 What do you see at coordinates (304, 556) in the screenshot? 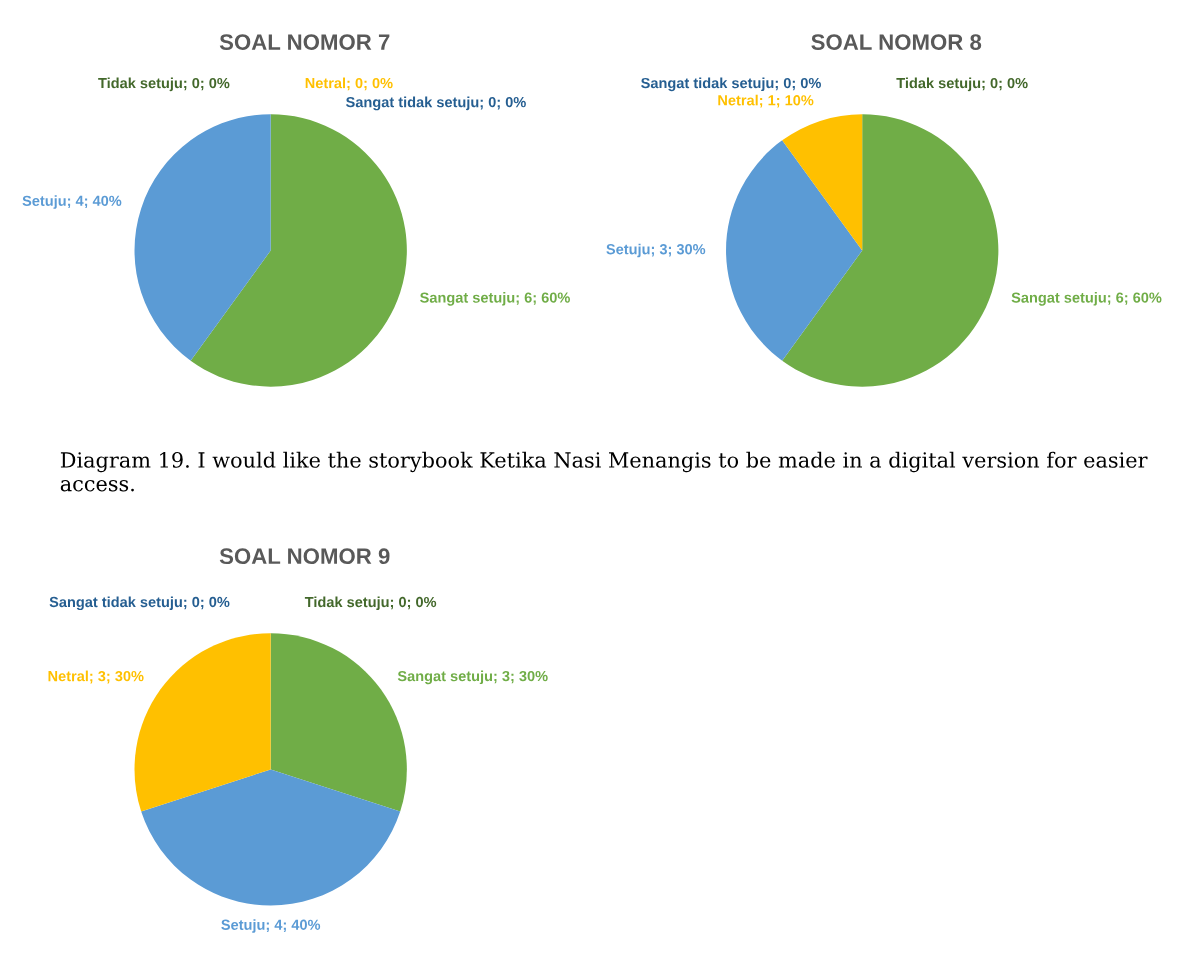
I see `chart-title: SOAL NOMOR 9` at bounding box center [304, 556].